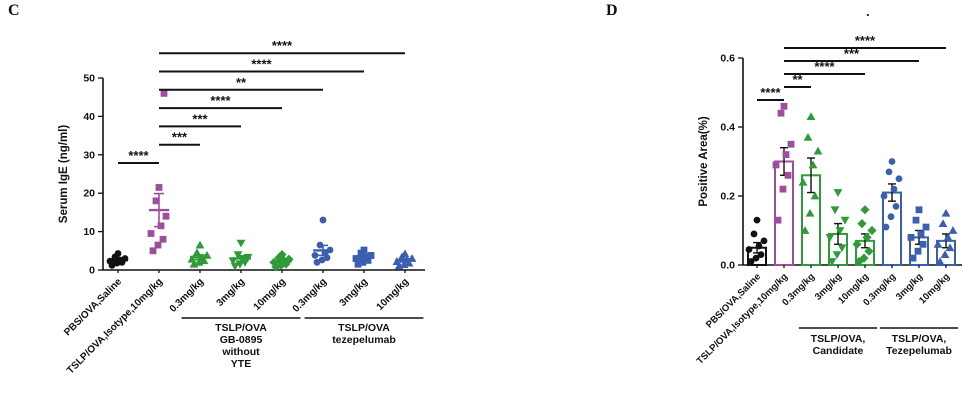  What do you see at coordinates (241, 346) in the screenshot?
I see `group-label: TSLP/OVA GB-0895 without YTE` at bounding box center [241, 346].